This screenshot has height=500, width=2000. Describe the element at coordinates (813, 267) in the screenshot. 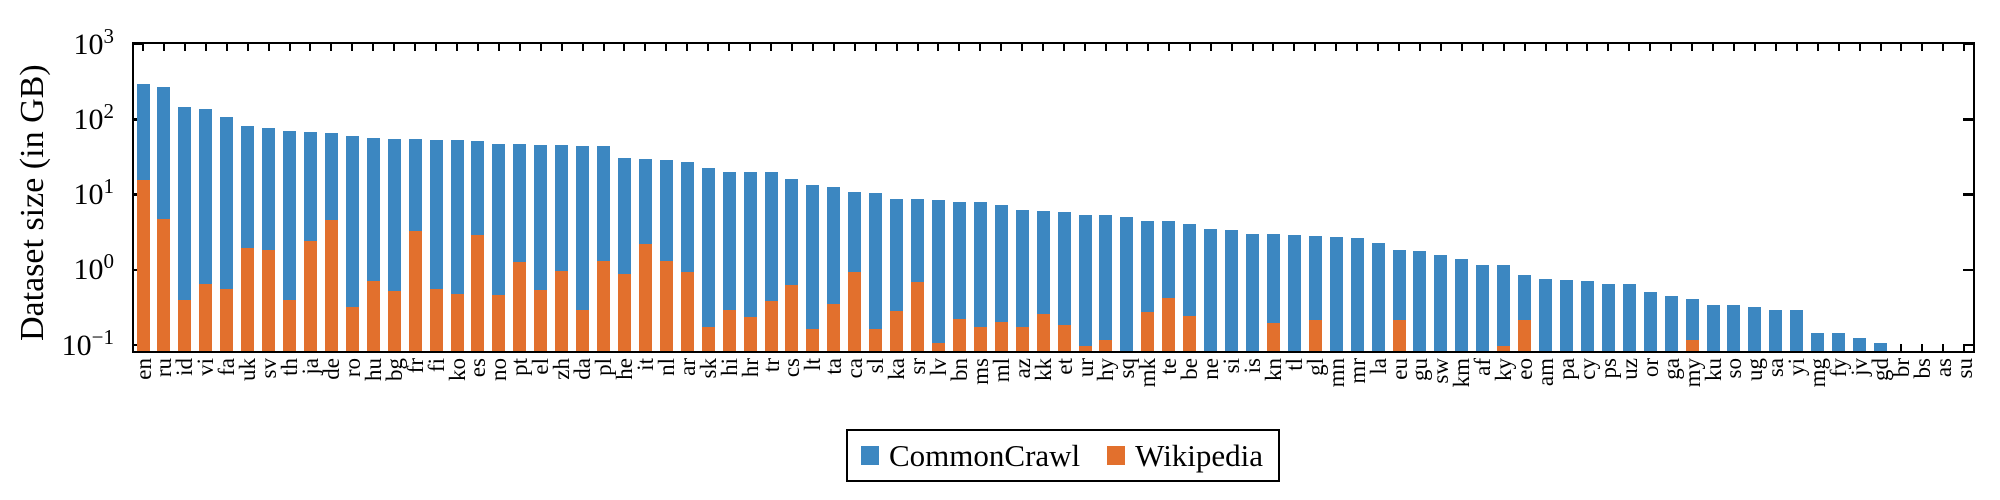

I see `bar-cc-lt` at that location.